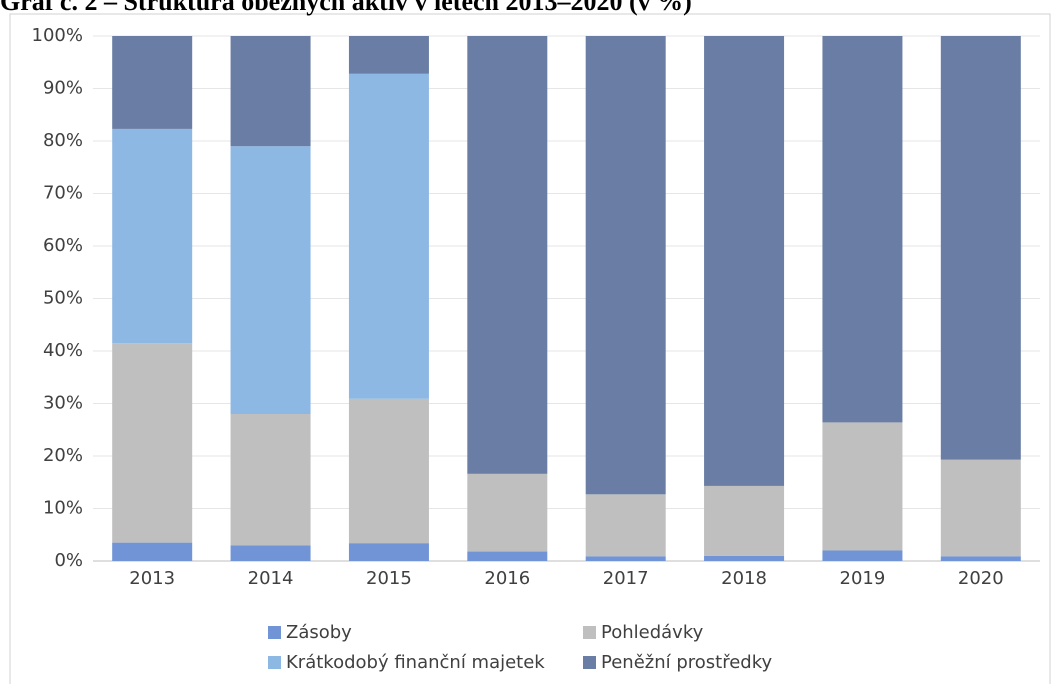 This screenshot has width=1053, height=684. Describe the element at coordinates (57, 35) in the screenshot. I see `y-tick-label: 100%` at that location.